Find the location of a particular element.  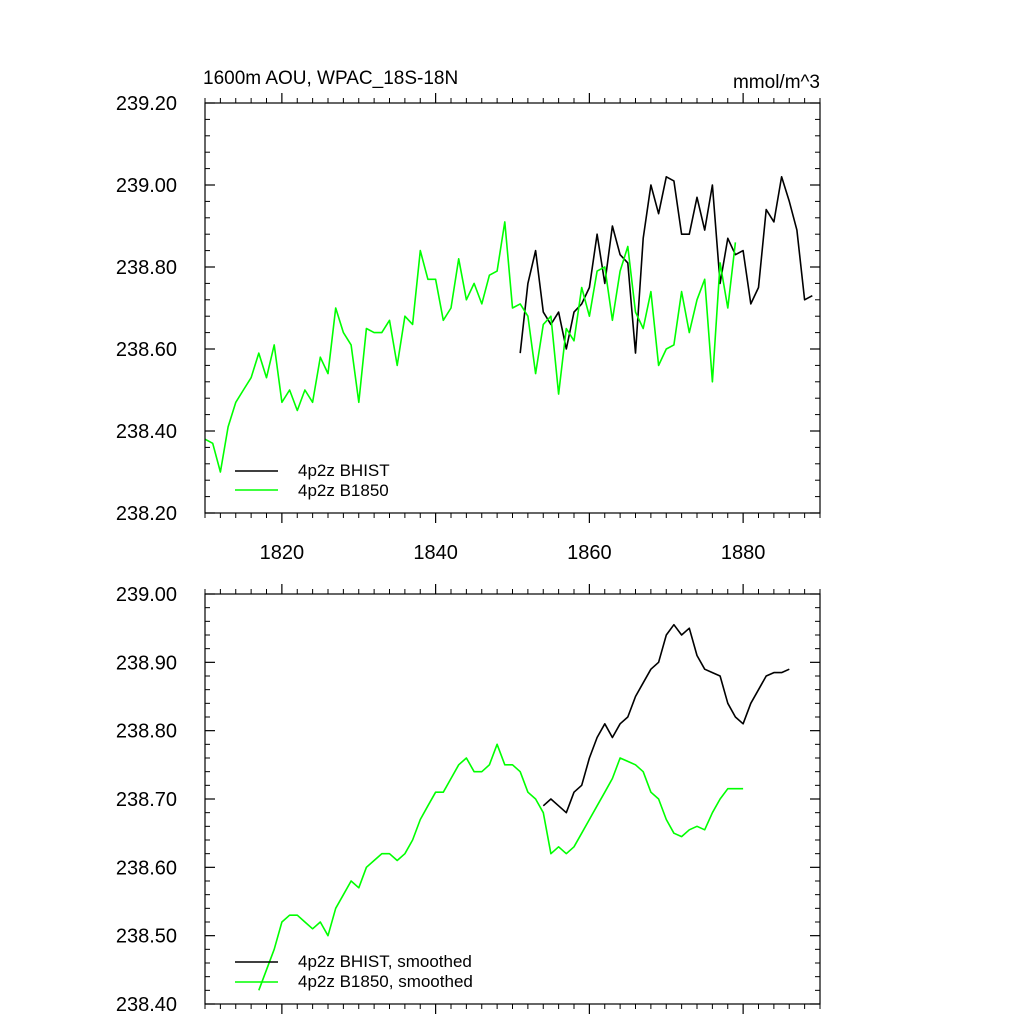

legend-label-b1850: 4p2z B1850 is located at coordinates (343, 490).